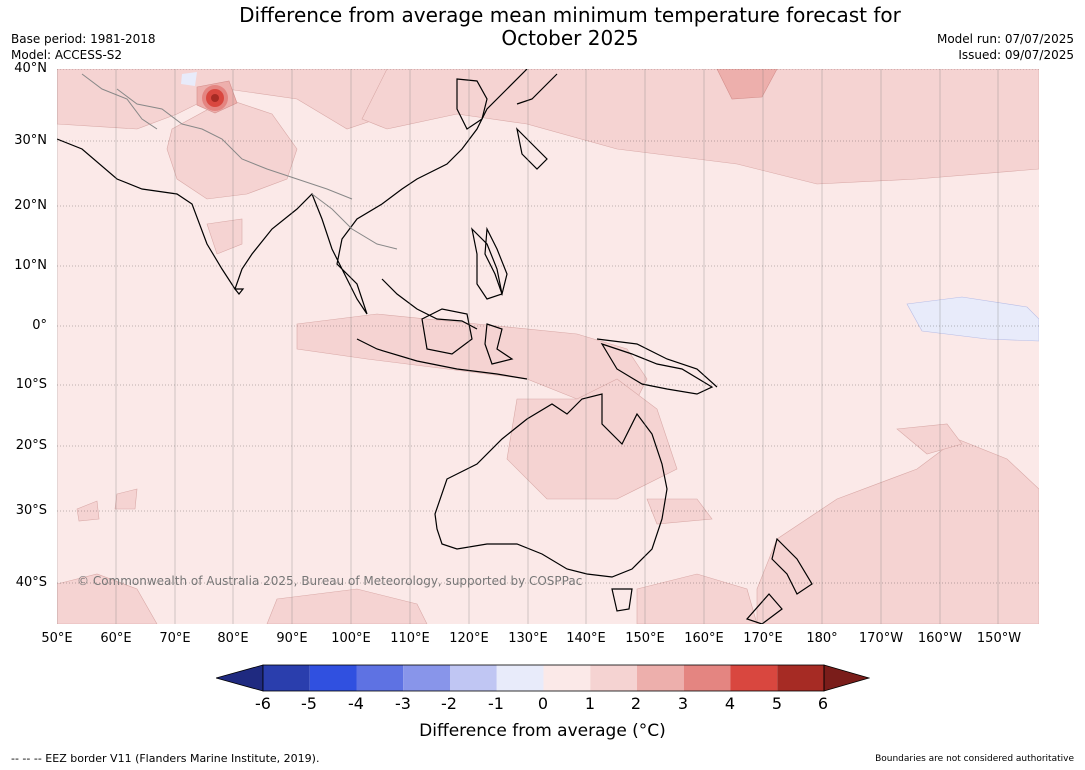  Describe the element at coordinates (31, 384) in the screenshot. I see `lat-label: 10°S` at that location.